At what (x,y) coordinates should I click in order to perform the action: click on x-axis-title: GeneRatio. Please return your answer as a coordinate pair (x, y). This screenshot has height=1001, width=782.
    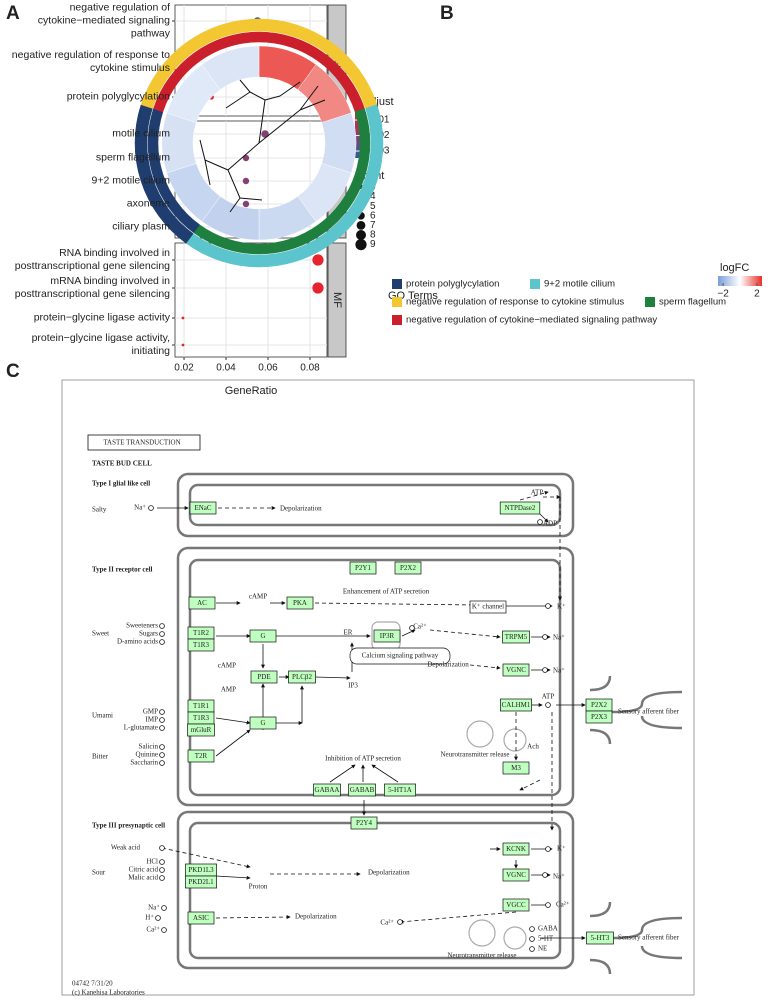
    Looking at the image, I should click on (251, 391).